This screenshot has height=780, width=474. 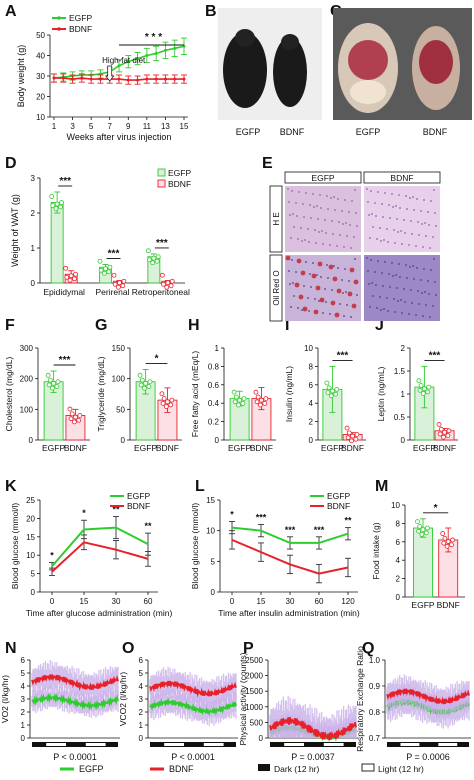 I want to click on panel-d-y-tick-label: 1, so click(x=33, y=248).